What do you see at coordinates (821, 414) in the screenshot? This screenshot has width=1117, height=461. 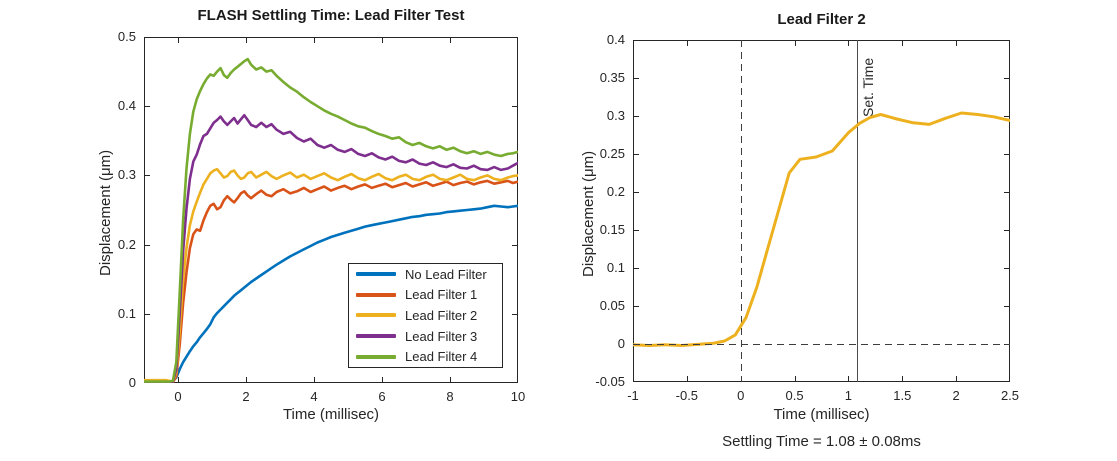 I see `right-x-axis-label: Time (millisec)` at bounding box center [821, 414].